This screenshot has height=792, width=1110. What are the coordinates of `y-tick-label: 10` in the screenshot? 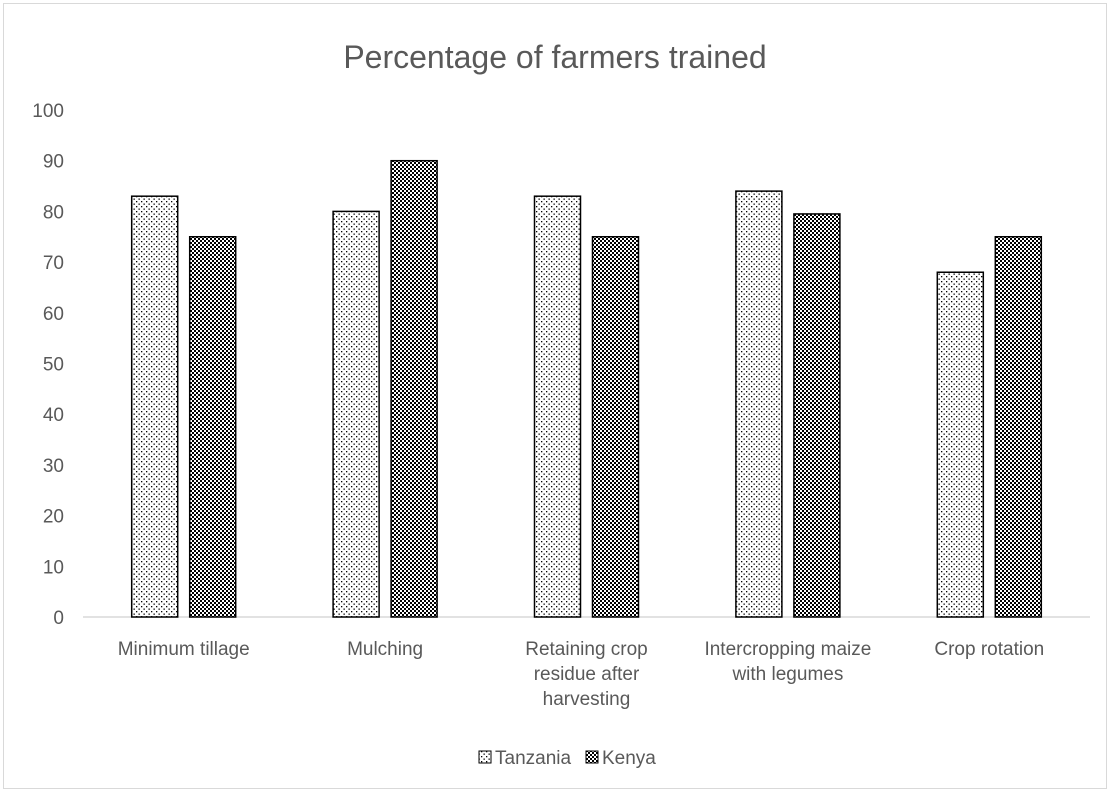 It's located at (53, 567).